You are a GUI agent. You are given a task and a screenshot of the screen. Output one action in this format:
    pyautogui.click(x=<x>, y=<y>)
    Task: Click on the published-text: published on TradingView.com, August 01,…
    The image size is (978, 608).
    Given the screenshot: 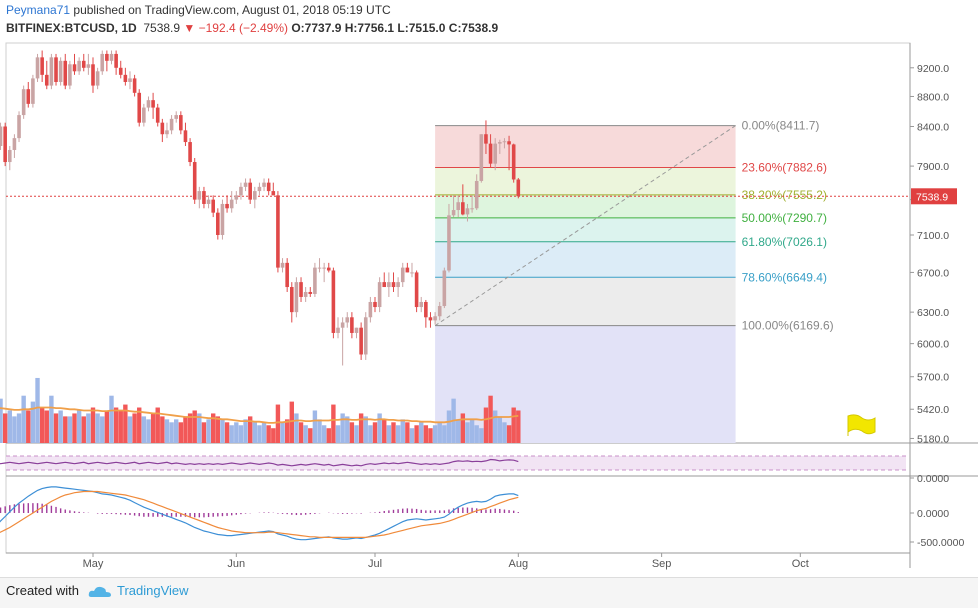 What is the action you would take?
    pyautogui.click(x=232, y=10)
    